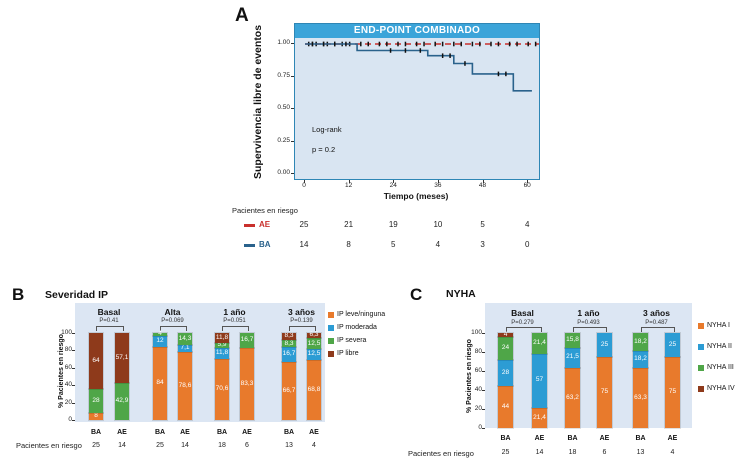  Describe the element at coordinates (348, 353) in the screenshot. I see `legend-label: IP libre` at that location.